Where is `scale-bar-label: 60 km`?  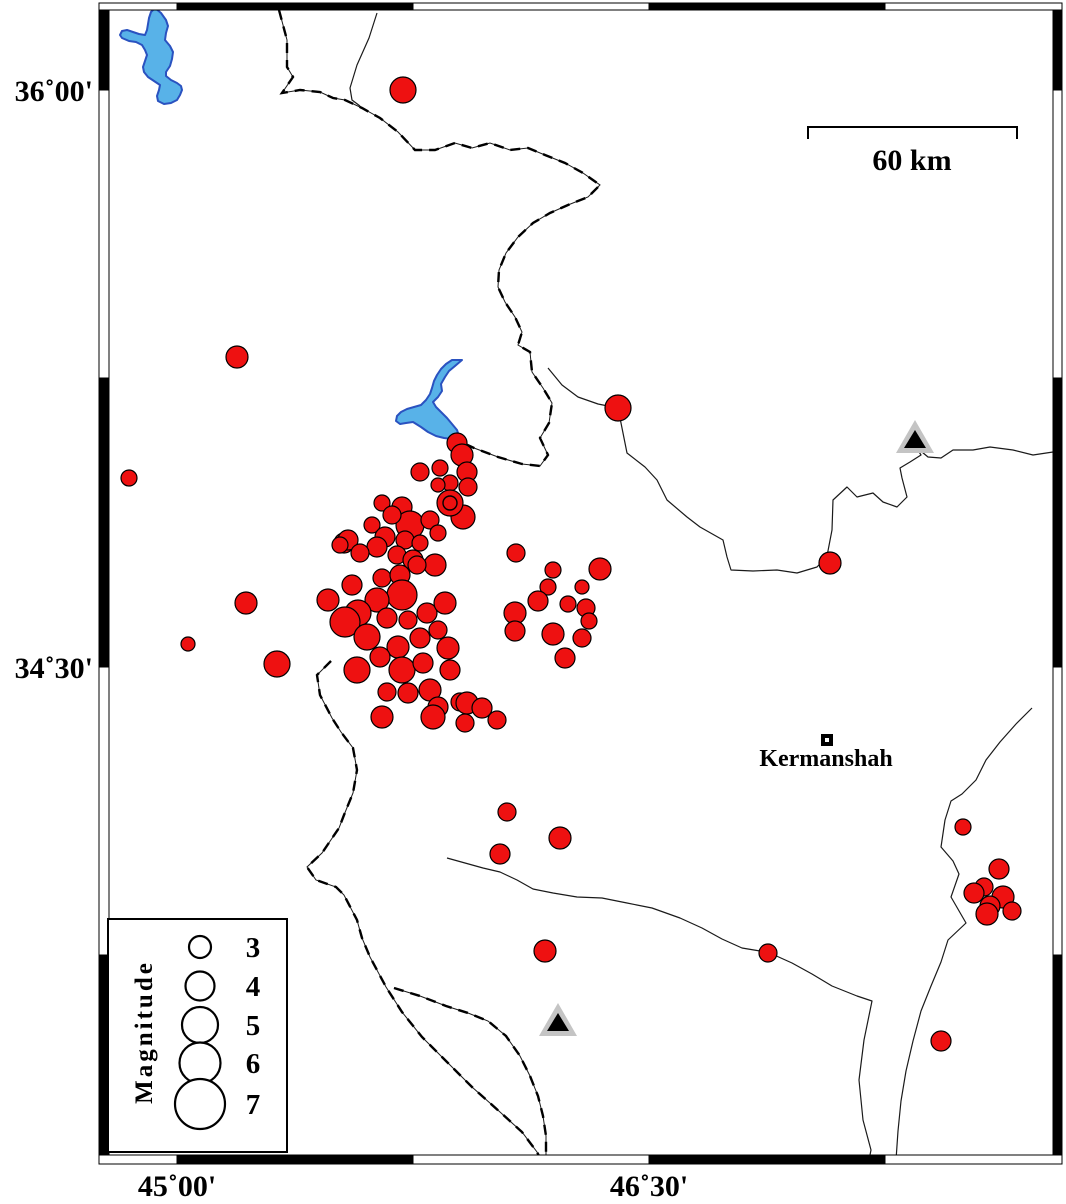 scale-bar-label: 60 km is located at coordinates (911, 160).